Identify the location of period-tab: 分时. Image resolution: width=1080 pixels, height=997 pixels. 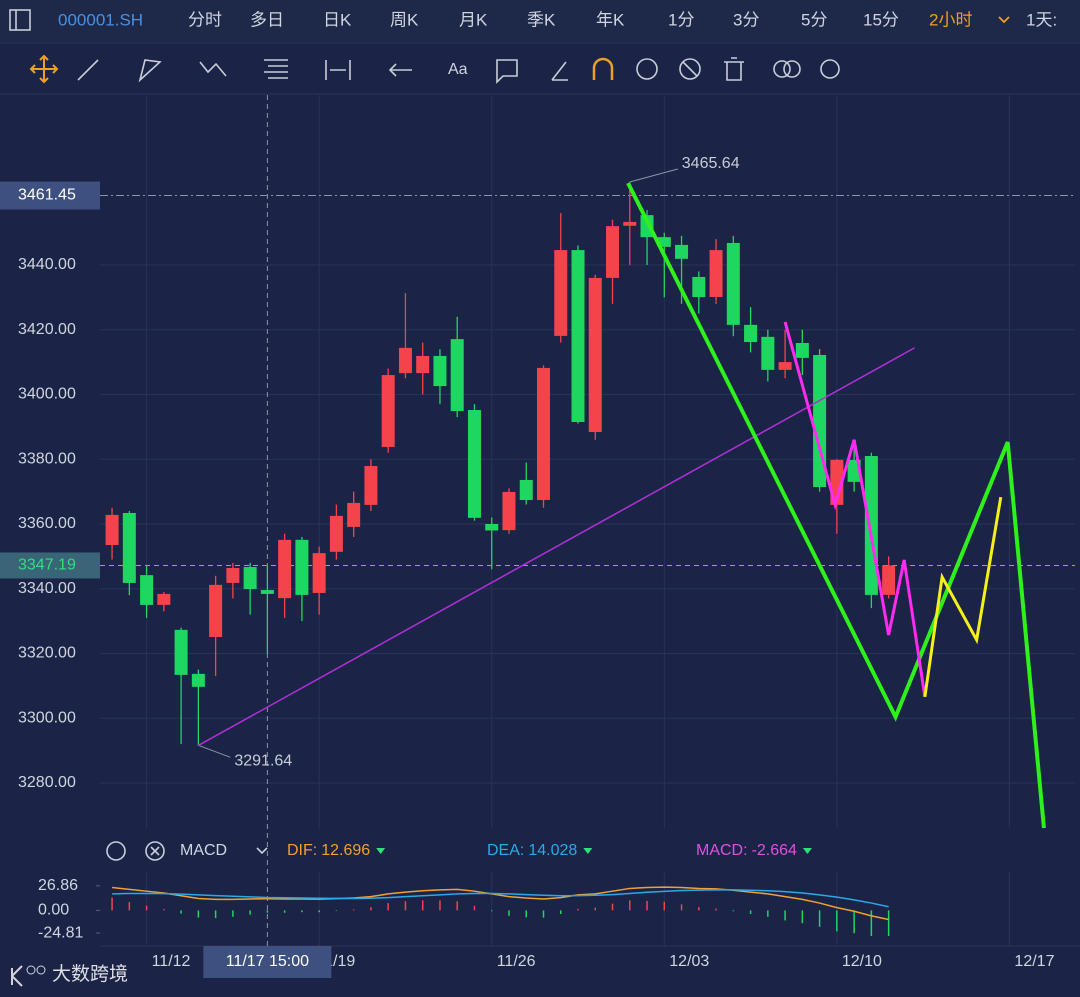
(205, 19).